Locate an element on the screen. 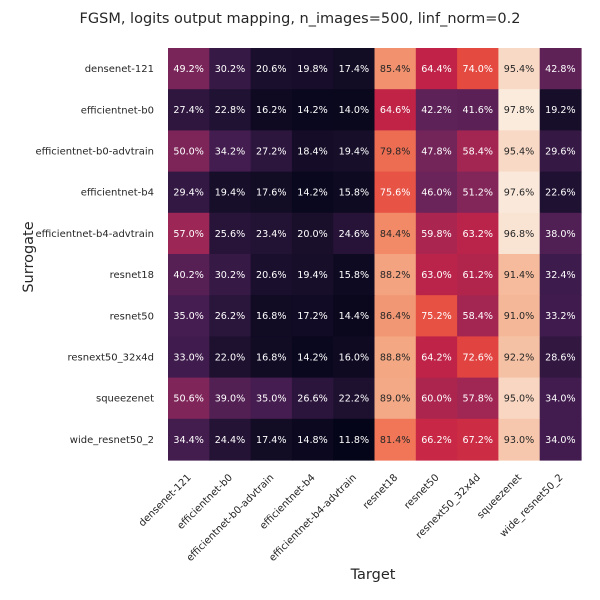 This screenshot has width=600, height=600. cell-value-label: 16.0% is located at coordinates (354, 357).